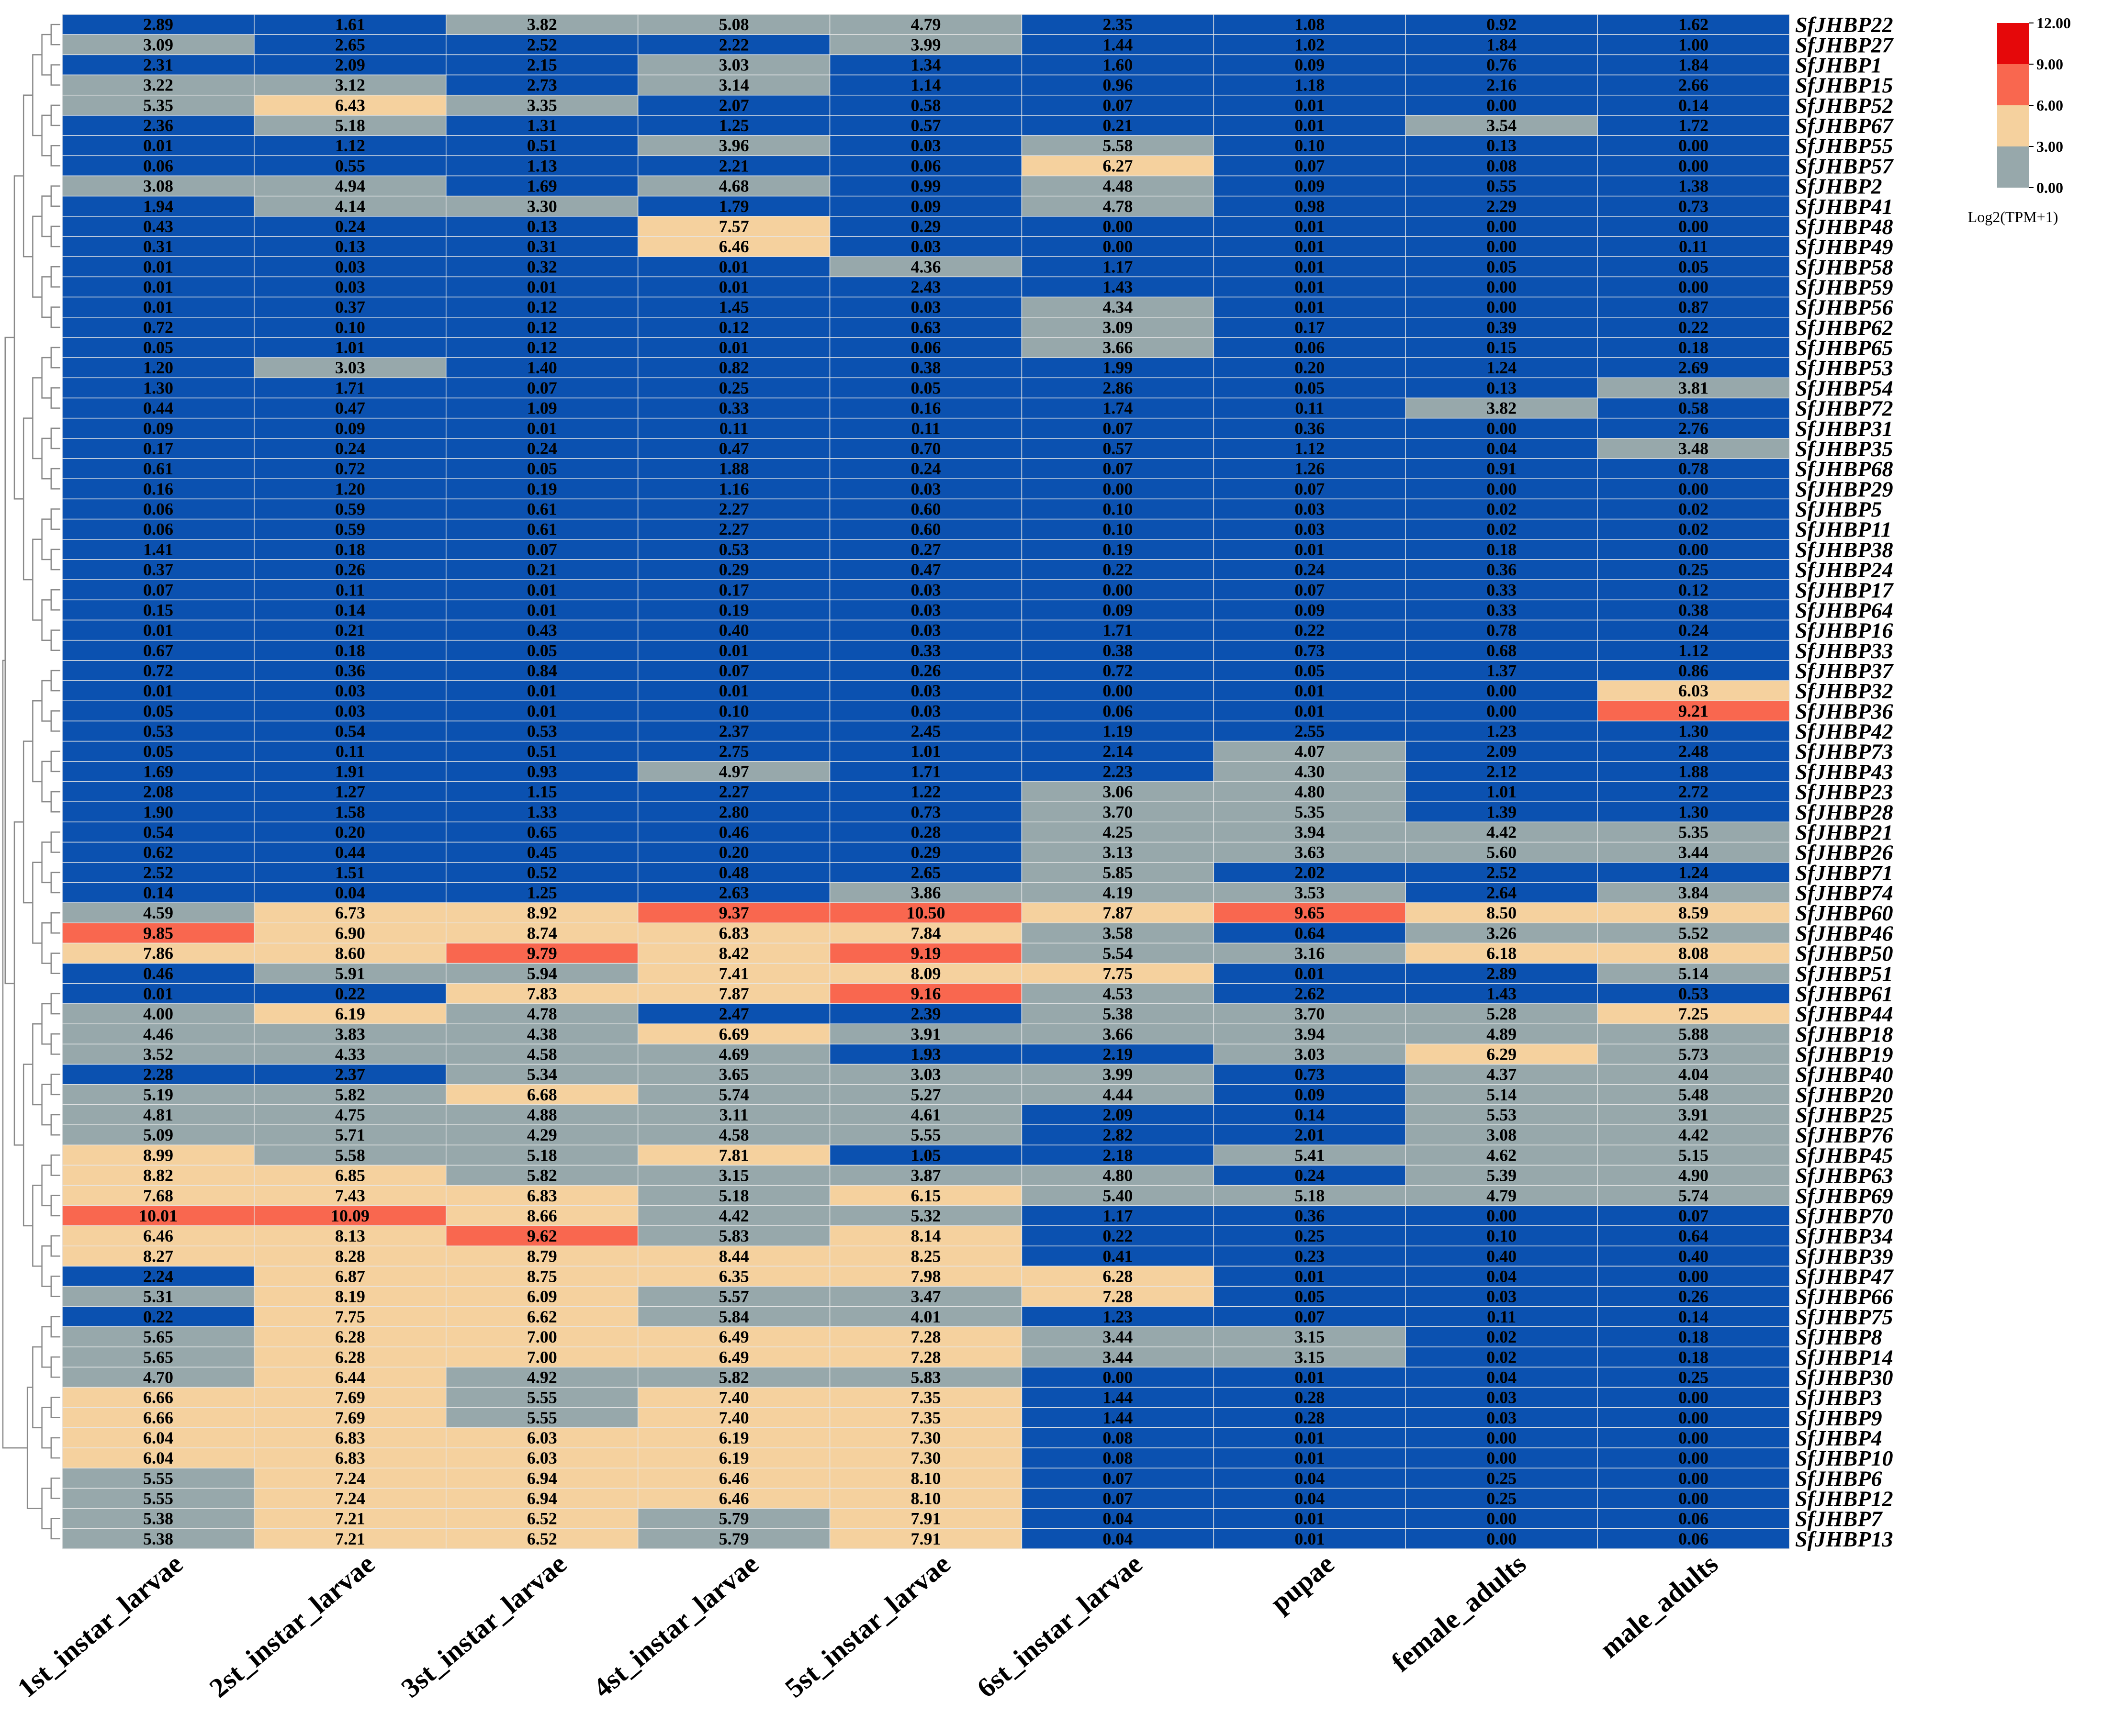  Describe the element at coordinates (1501, 409) in the screenshot. I see `cell-value-label: 3.82` at that location.